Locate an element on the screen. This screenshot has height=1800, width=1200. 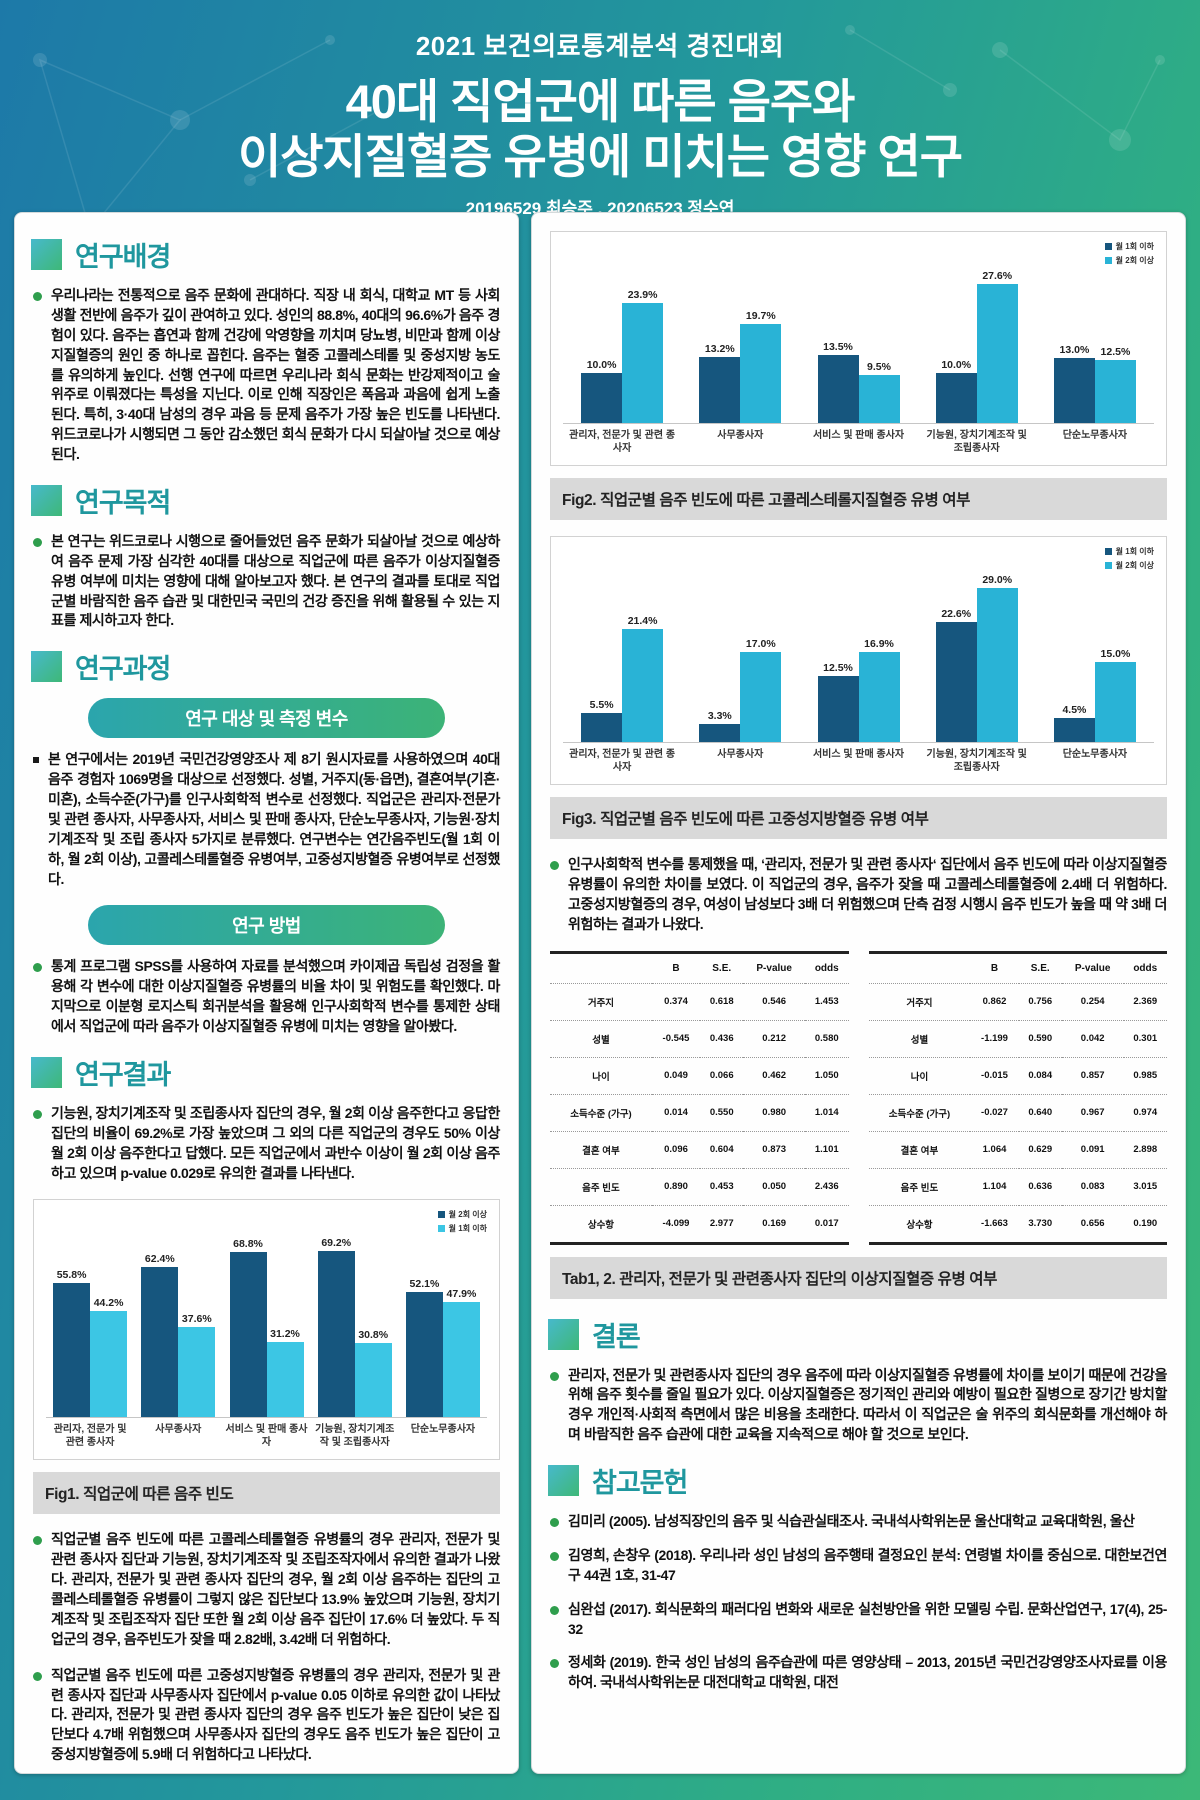
bar-group: 55.8% 44.2% is located at coordinates (90, 1343).